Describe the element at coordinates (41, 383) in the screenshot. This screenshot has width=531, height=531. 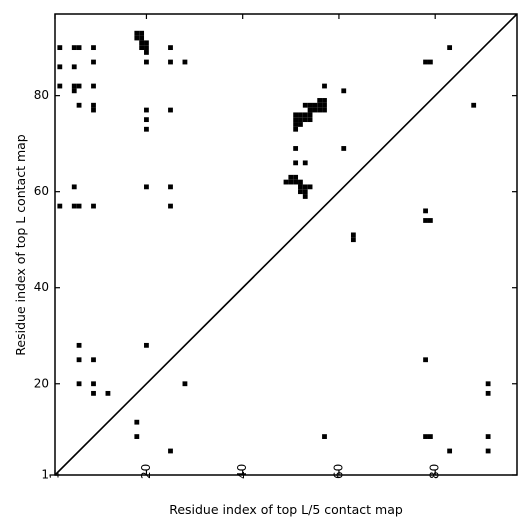
I see `y-tick-label: 20` at that location.